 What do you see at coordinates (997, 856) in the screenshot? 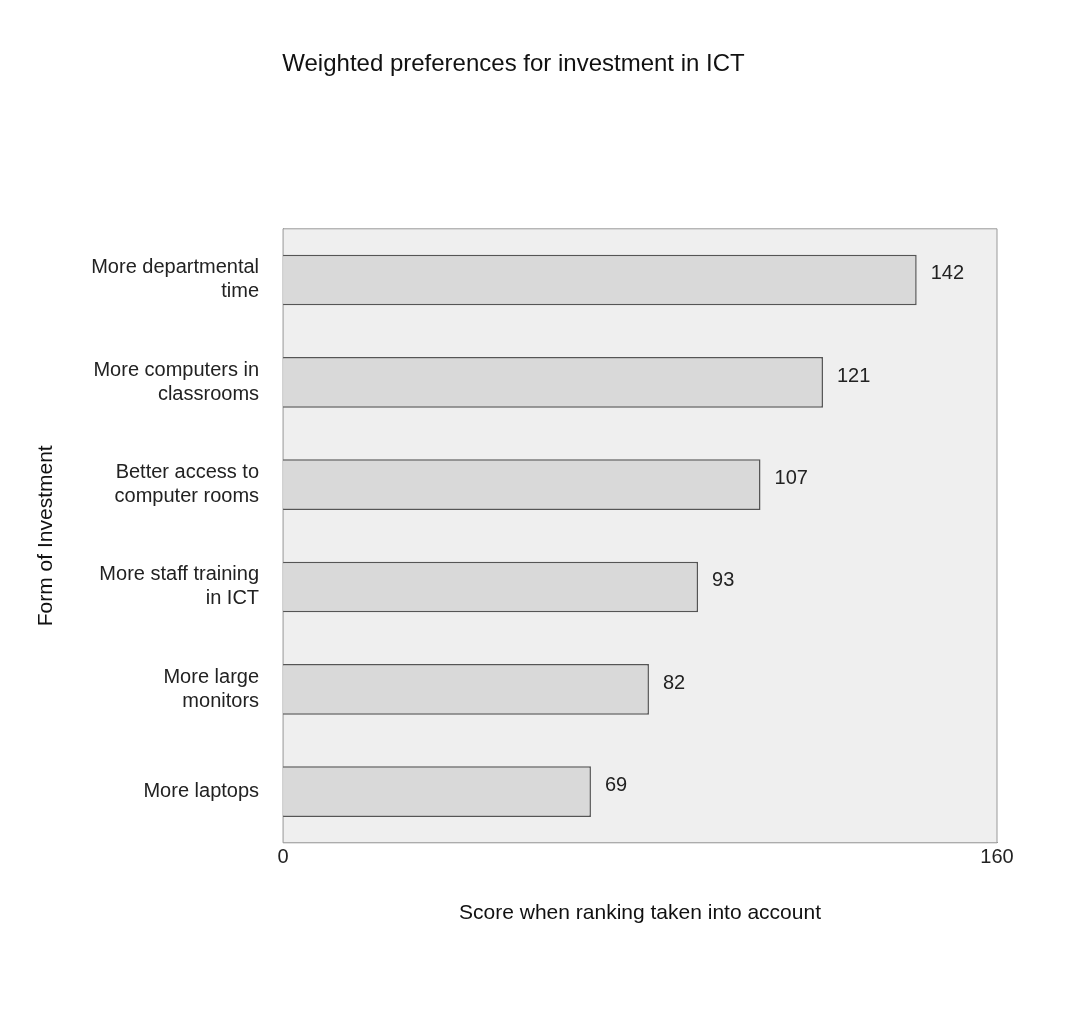
I see `x-tick-label: 160` at bounding box center [997, 856].